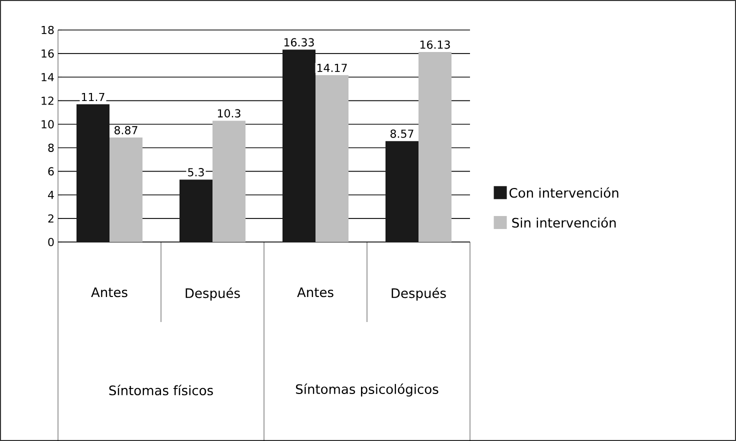 This screenshot has width=736, height=441. I want to click on y-tick-label: 16, so click(48, 53).